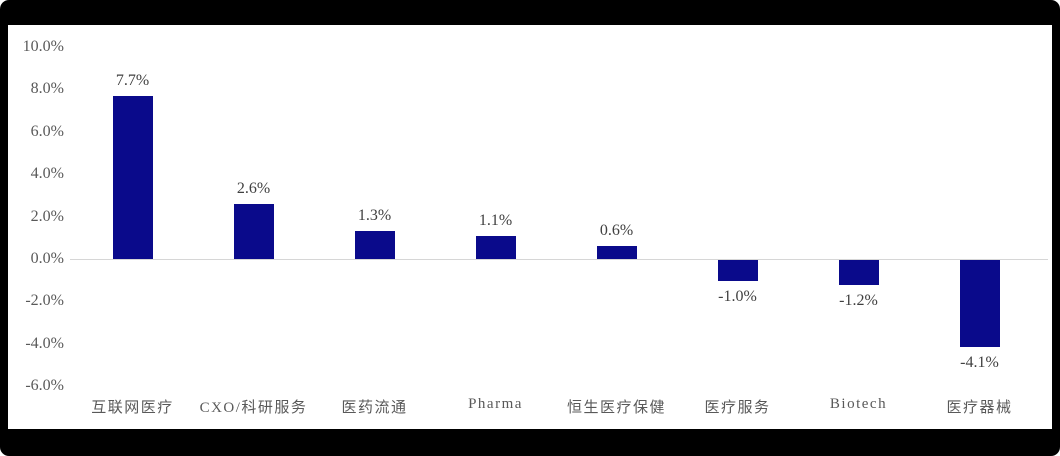 This screenshot has width=1060, height=456. What do you see at coordinates (47, 89) in the screenshot?
I see `y-tick-label: 8.0%` at bounding box center [47, 89].